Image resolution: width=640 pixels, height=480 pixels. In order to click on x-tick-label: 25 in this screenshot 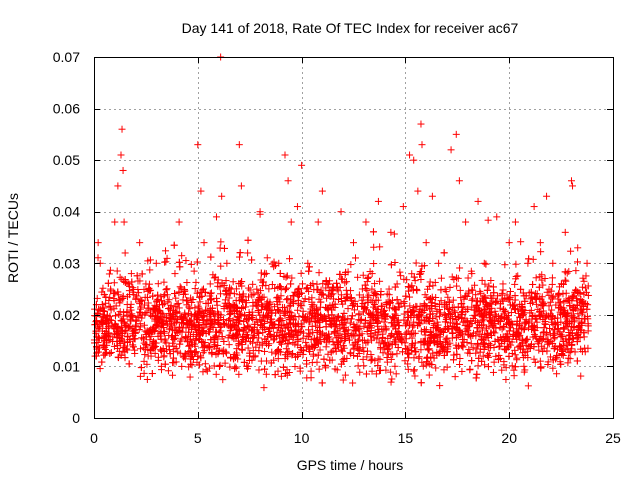, I will do `click(613, 438)`.